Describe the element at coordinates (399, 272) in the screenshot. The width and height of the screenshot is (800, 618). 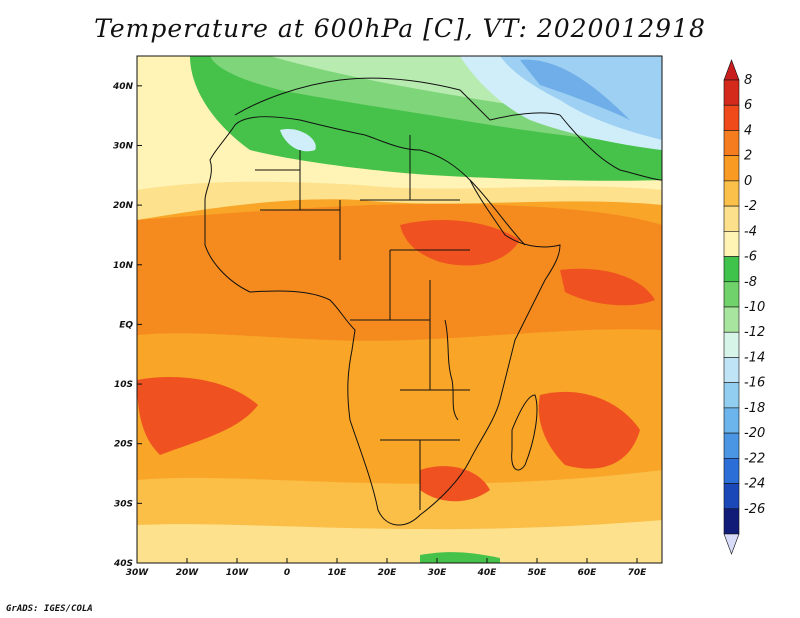
I see `field-warm-band` at that location.